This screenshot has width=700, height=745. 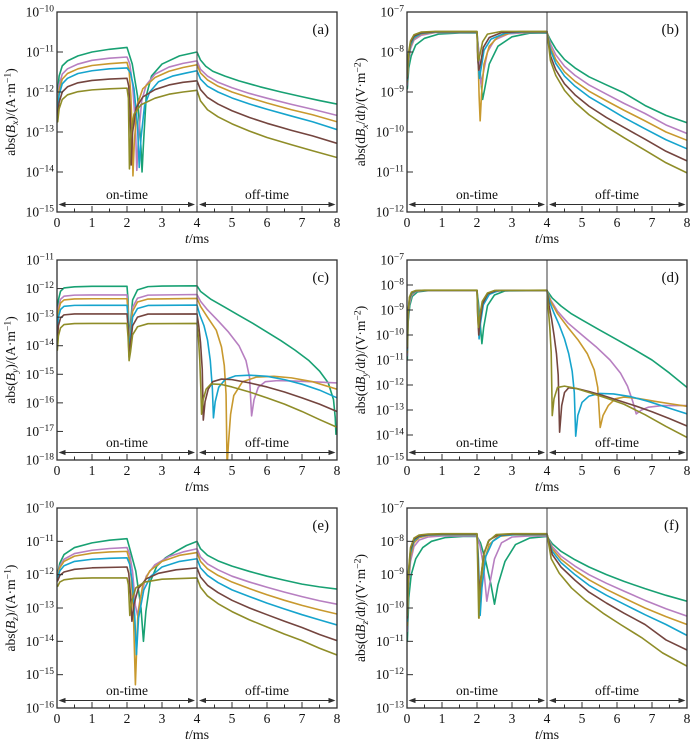 What do you see at coordinates (617, 204) in the screenshot?
I see `off-time-arrow` at bounding box center [617, 204].